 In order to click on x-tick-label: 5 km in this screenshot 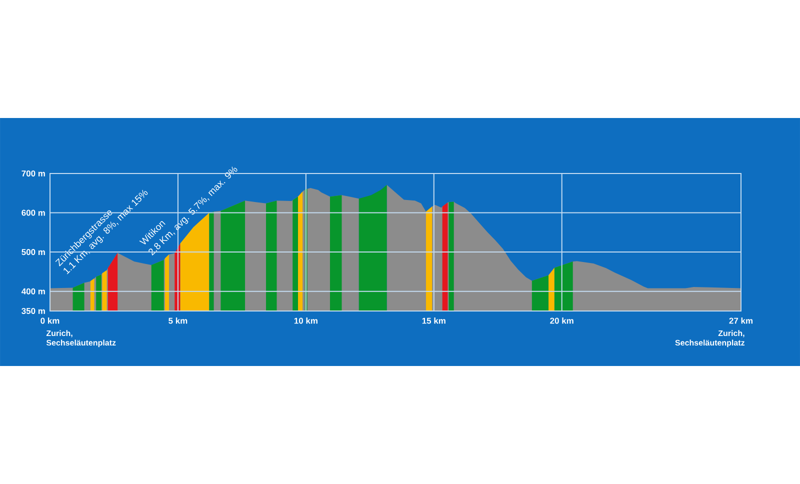, I will do `click(178, 321)`.